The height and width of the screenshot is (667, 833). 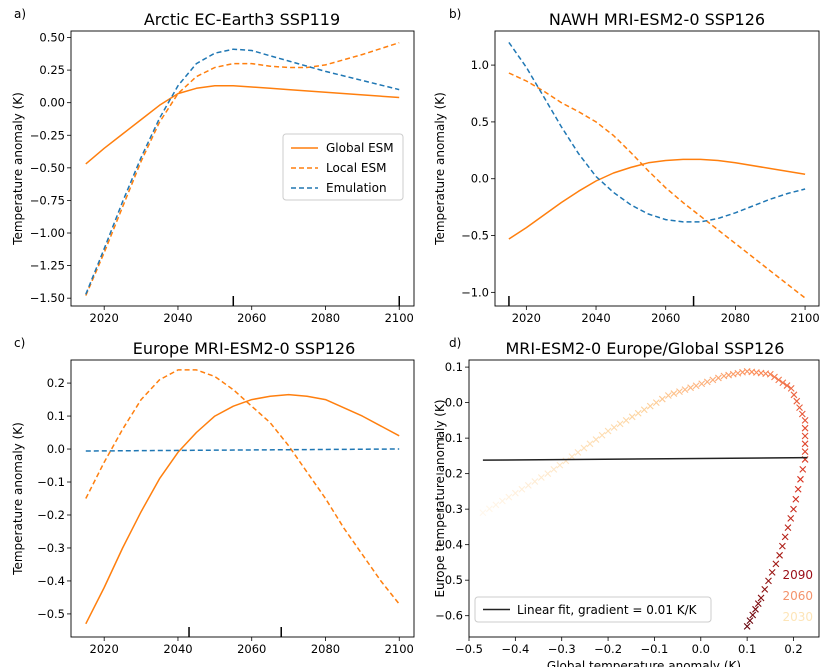 I want to click on fit-legend-label: Linear fit, gradient = 0.01 K/K, so click(x=607, y=610).